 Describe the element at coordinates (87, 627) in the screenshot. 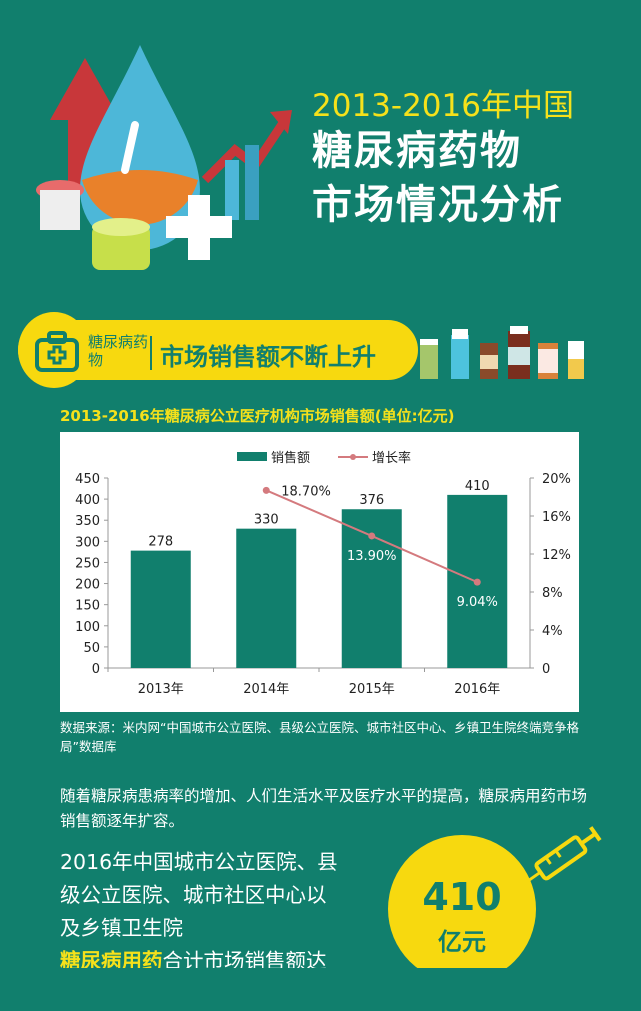

I see `y-left-tick-label: 100` at that location.